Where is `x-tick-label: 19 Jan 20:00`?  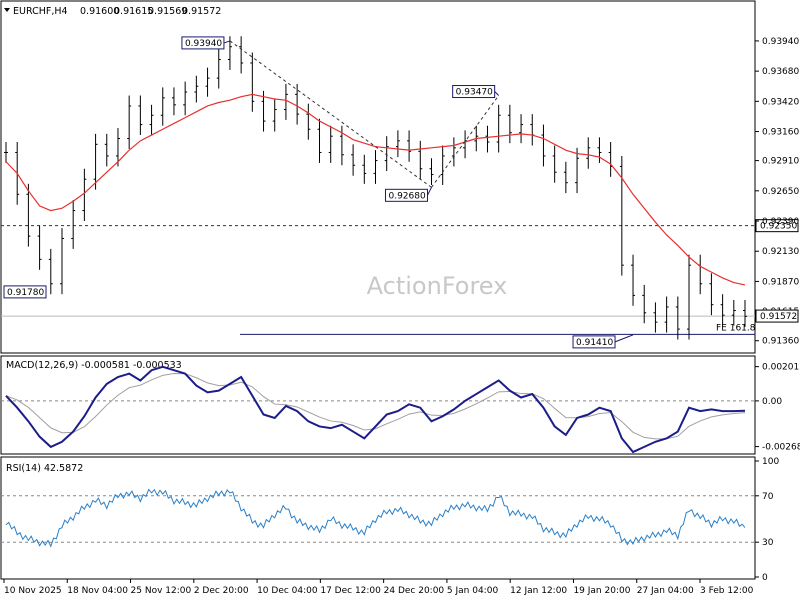 x-tick-label: 19 Jan 20:00 is located at coordinates (601, 591).